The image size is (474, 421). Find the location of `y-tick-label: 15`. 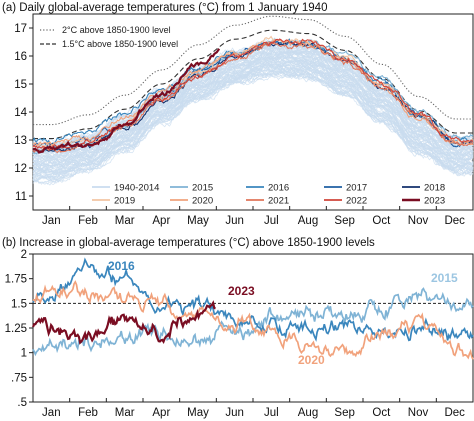

y-tick-label: 15 is located at coordinates (20, 85).